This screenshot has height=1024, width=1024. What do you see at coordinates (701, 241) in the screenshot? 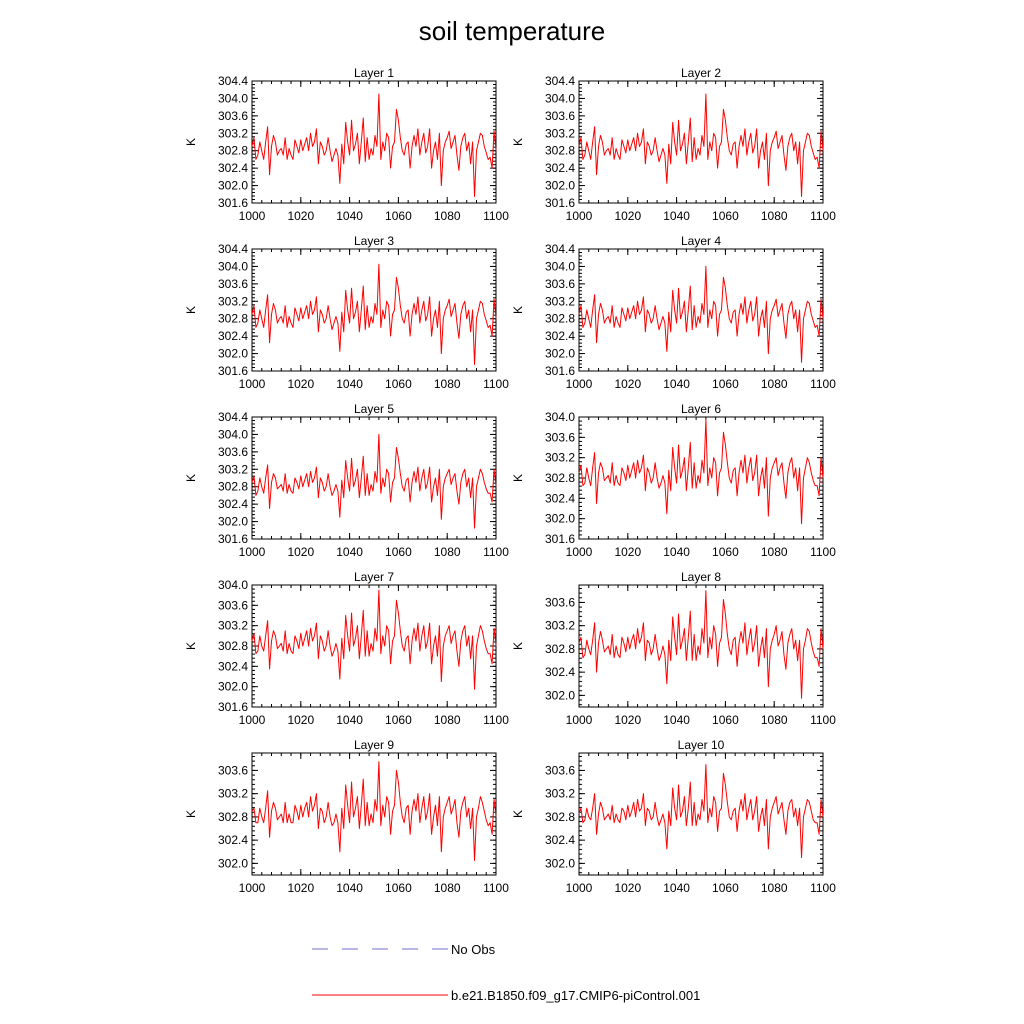
I see `panel-title: Layer 4` at bounding box center [701, 241].